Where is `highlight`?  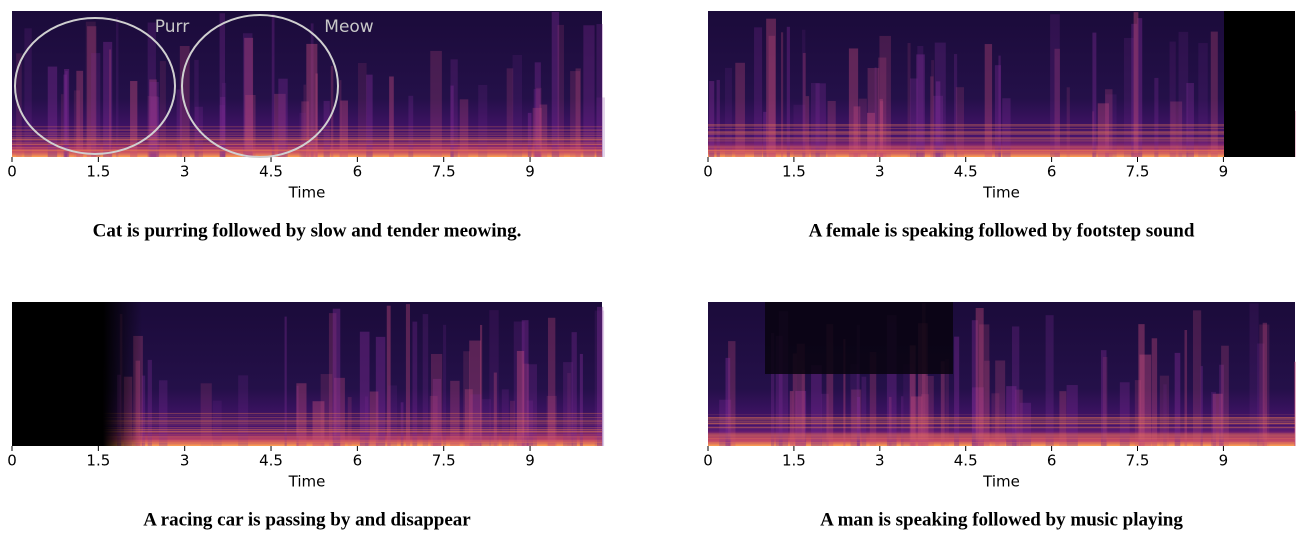 highlight is located at coordinates (260, 86).